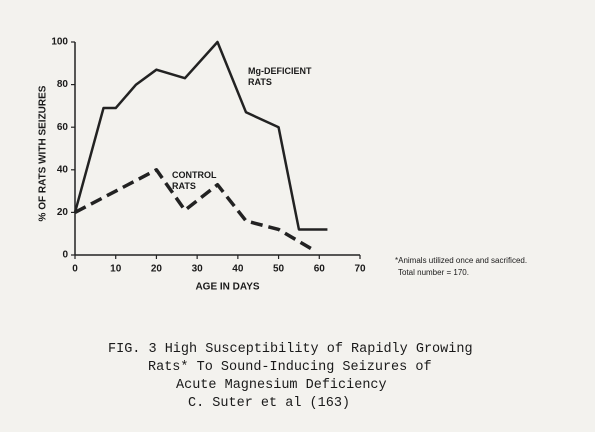 This screenshot has height=432, width=595. Describe the element at coordinates (59, 42) in the screenshot. I see `y-tick-label: 100` at that location.